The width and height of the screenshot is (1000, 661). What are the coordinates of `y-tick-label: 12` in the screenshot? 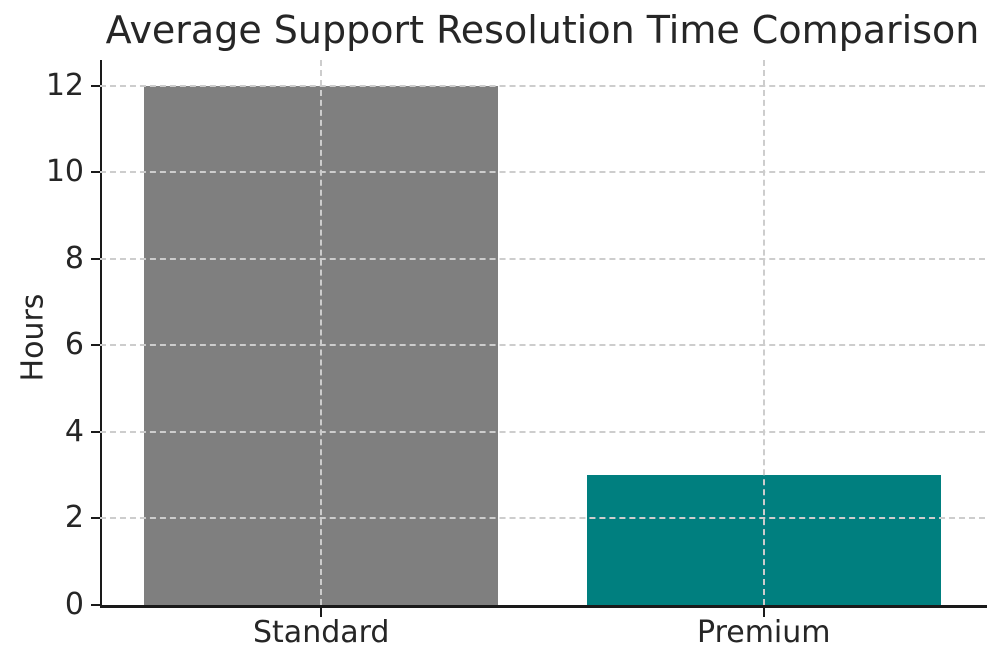 It's located at (64, 85).